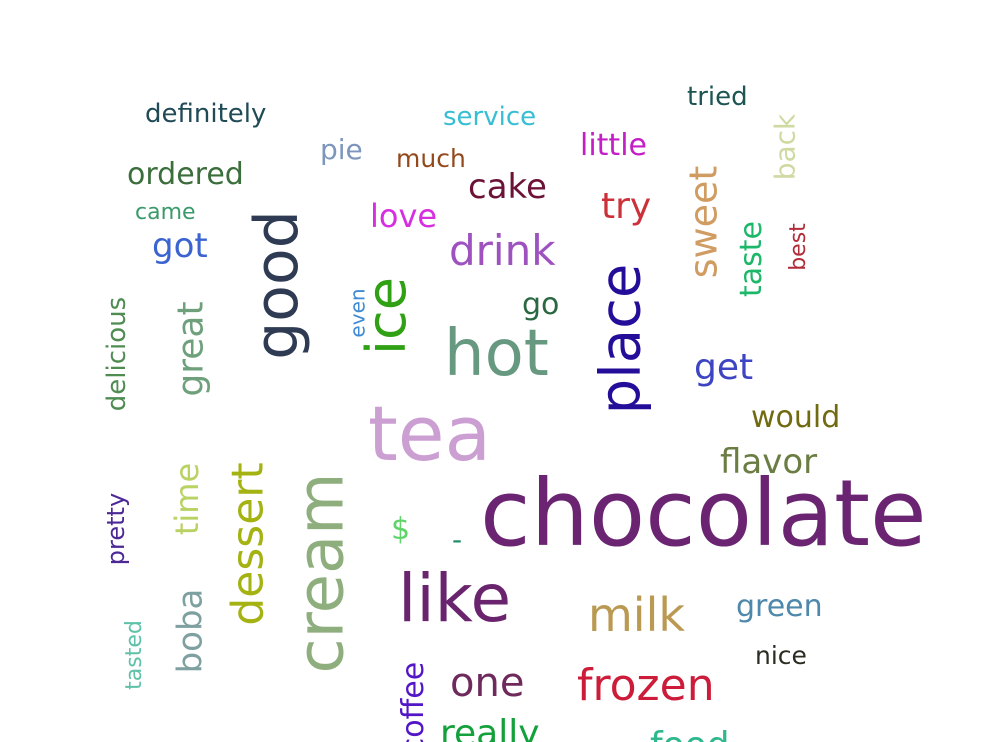 This screenshot has width=1000, height=742. Describe the element at coordinates (487, 683) in the screenshot. I see `word-one: one` at that location.